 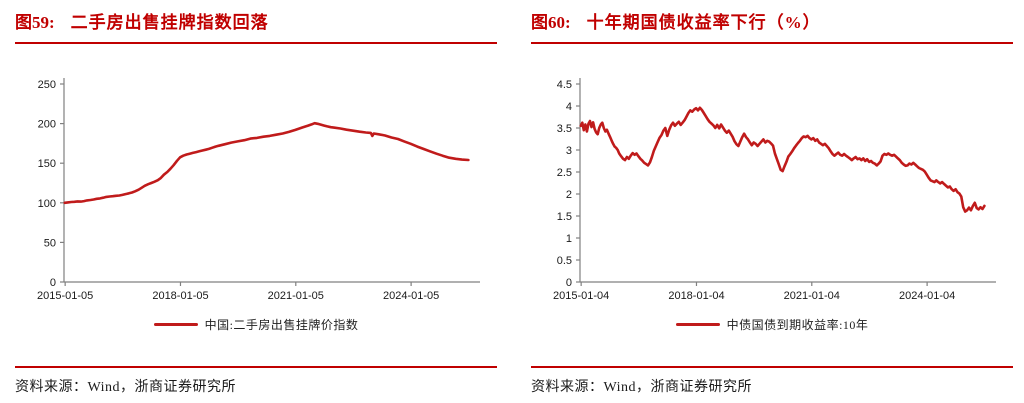 What do you see at coordinates (411, 296) in the screenshot?
I see `x-tick-label: 2024-01-05` at bounding box center [411, 296].